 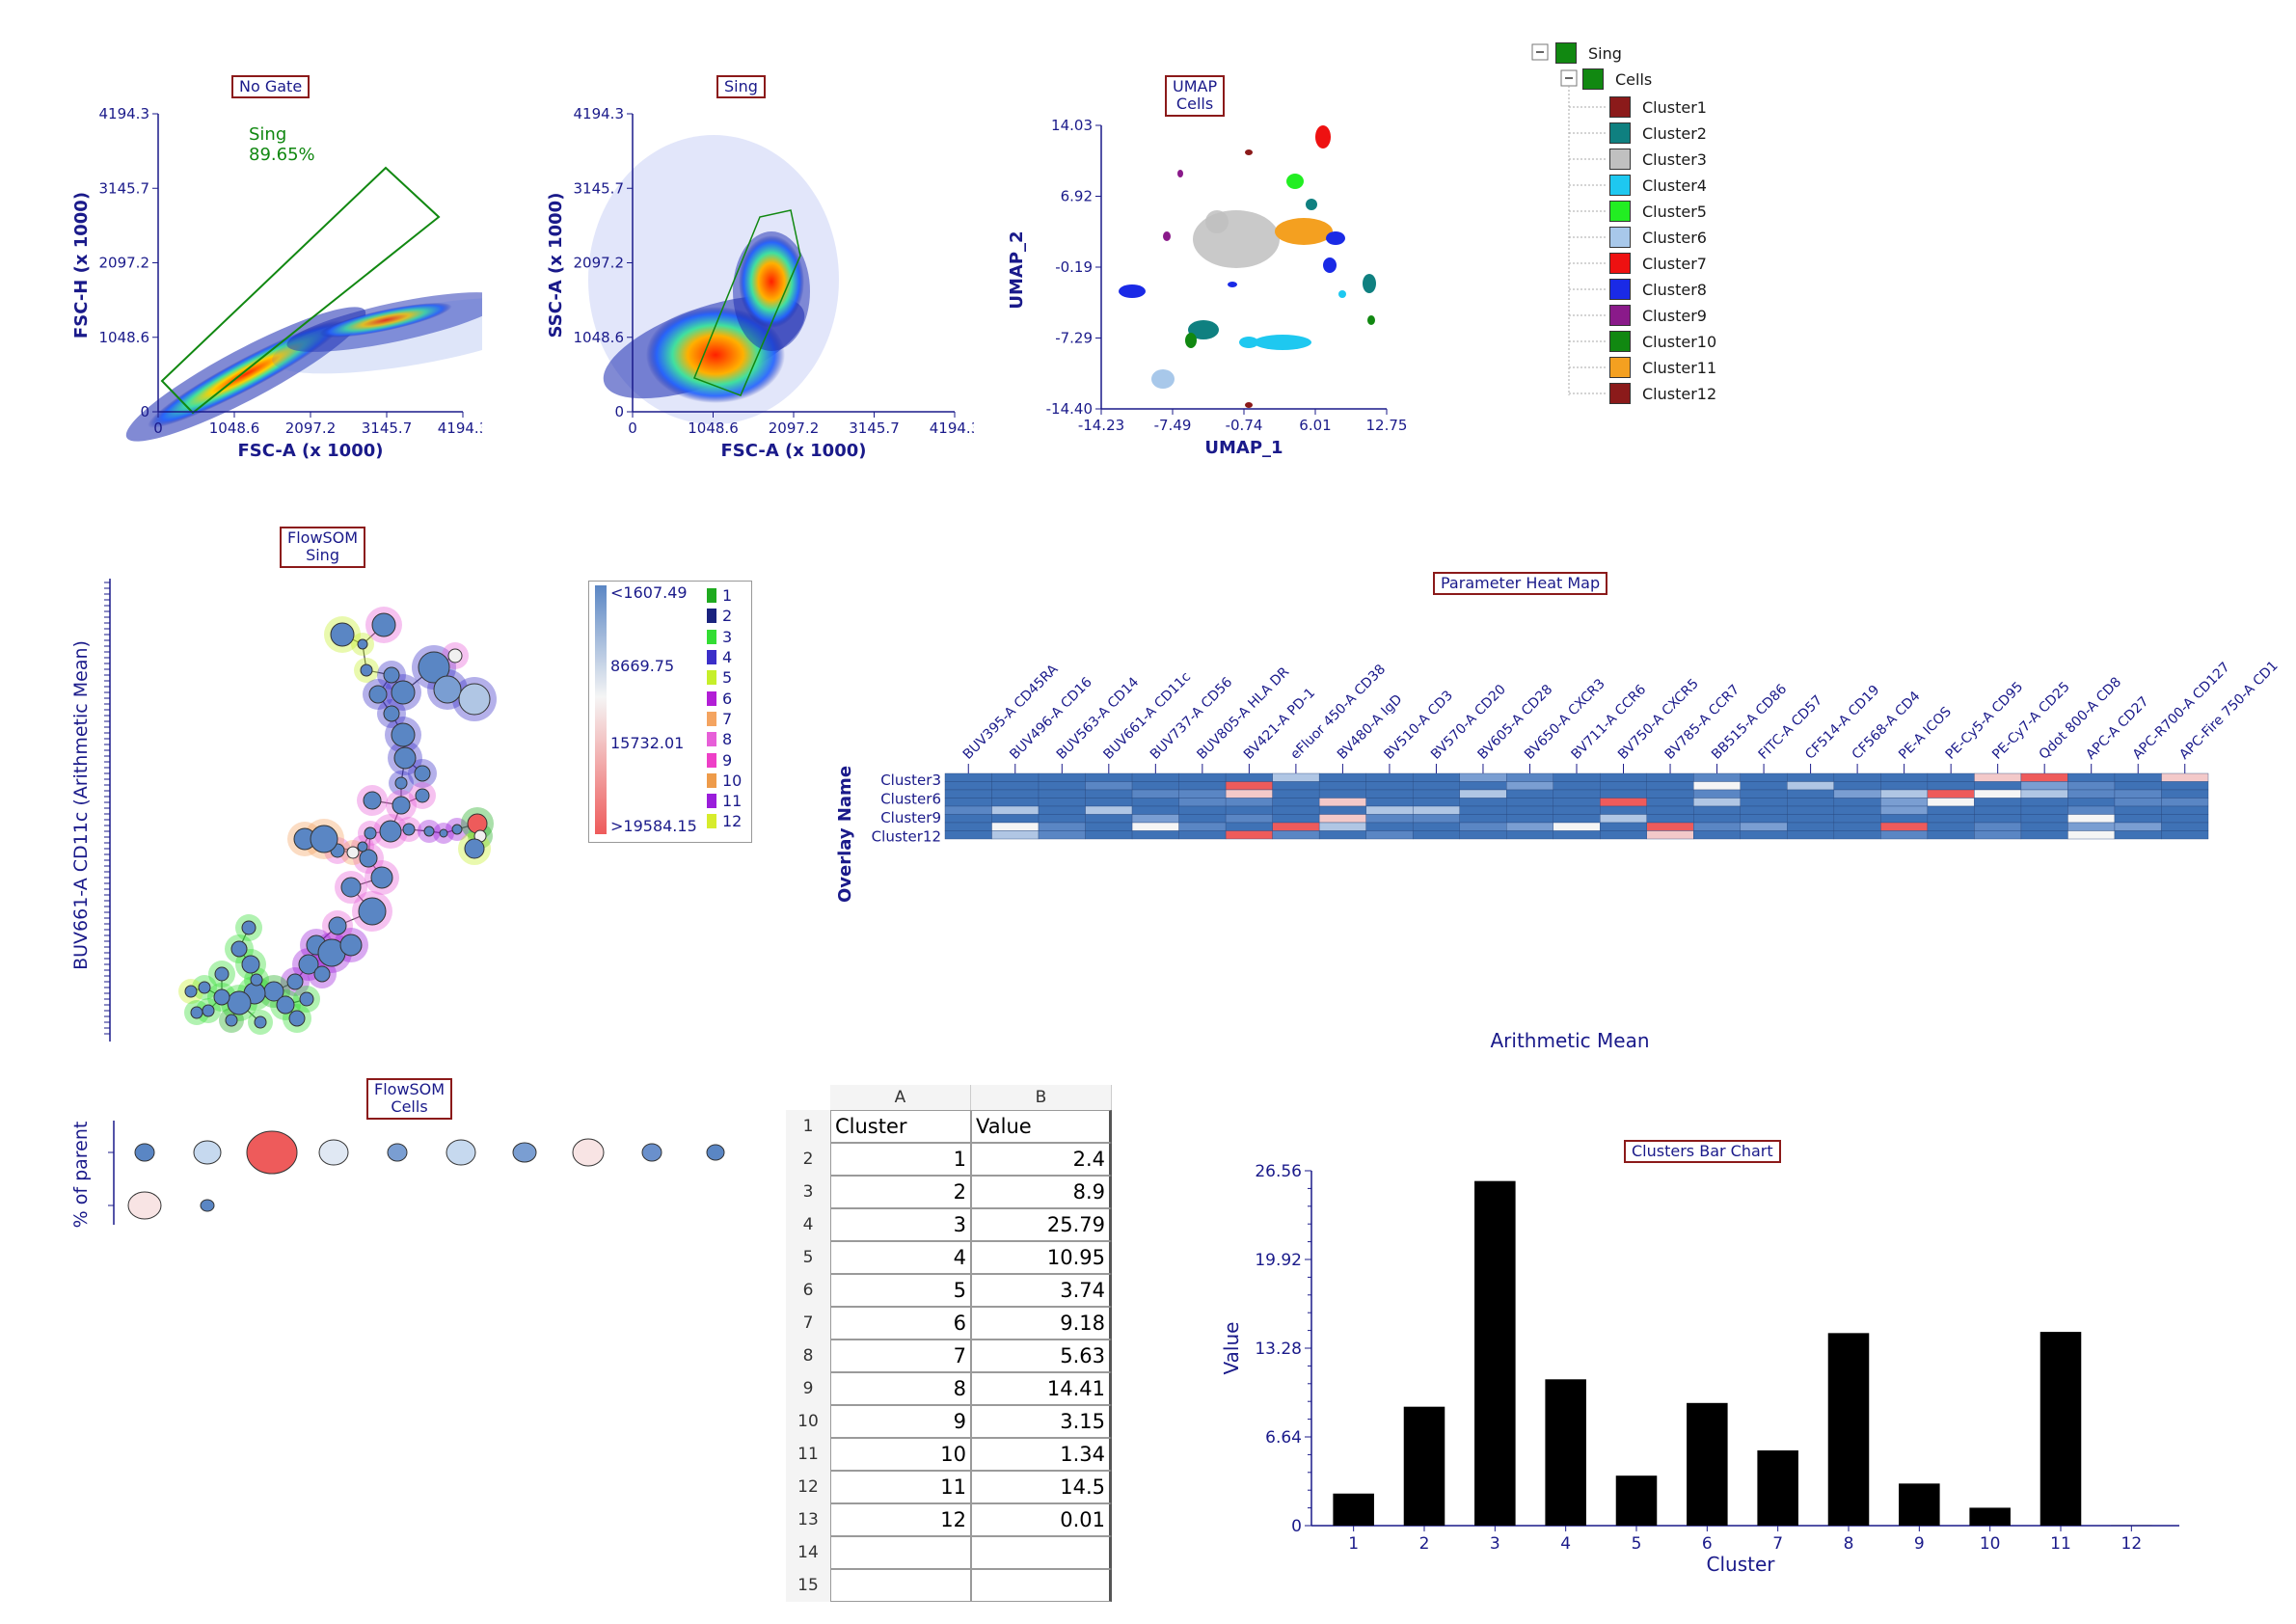 I want to click on row-number: 8, so click(x=808, y=1356).